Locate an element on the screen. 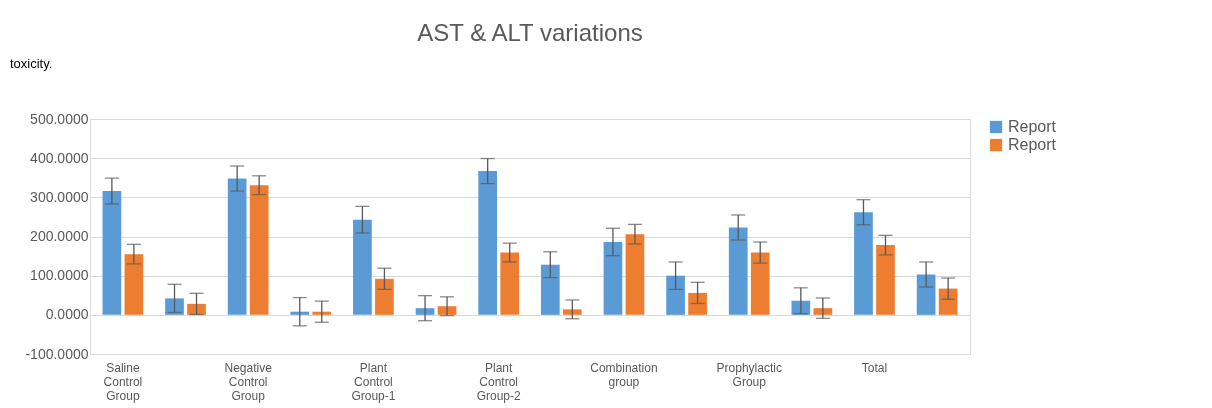 The image size is (1212, 408). y-tick-label: 0.0000 is located at coordinates (67, 314).